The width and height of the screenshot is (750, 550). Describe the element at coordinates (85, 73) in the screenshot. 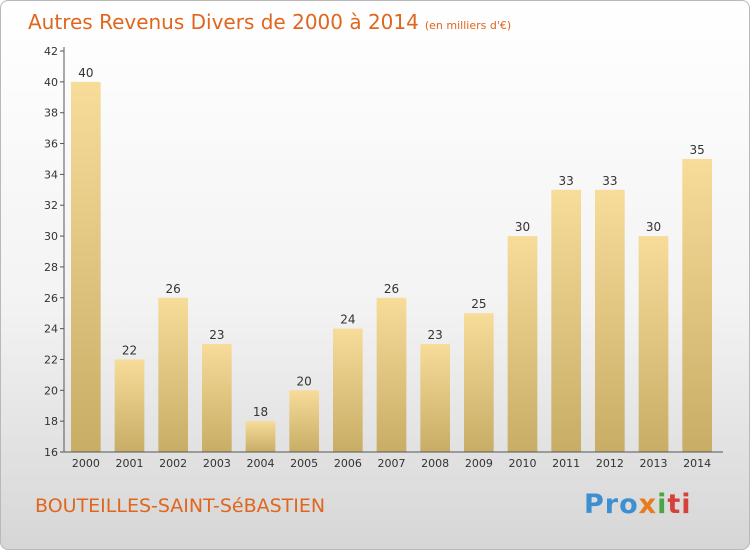

I see `data-label: 40` at that location.